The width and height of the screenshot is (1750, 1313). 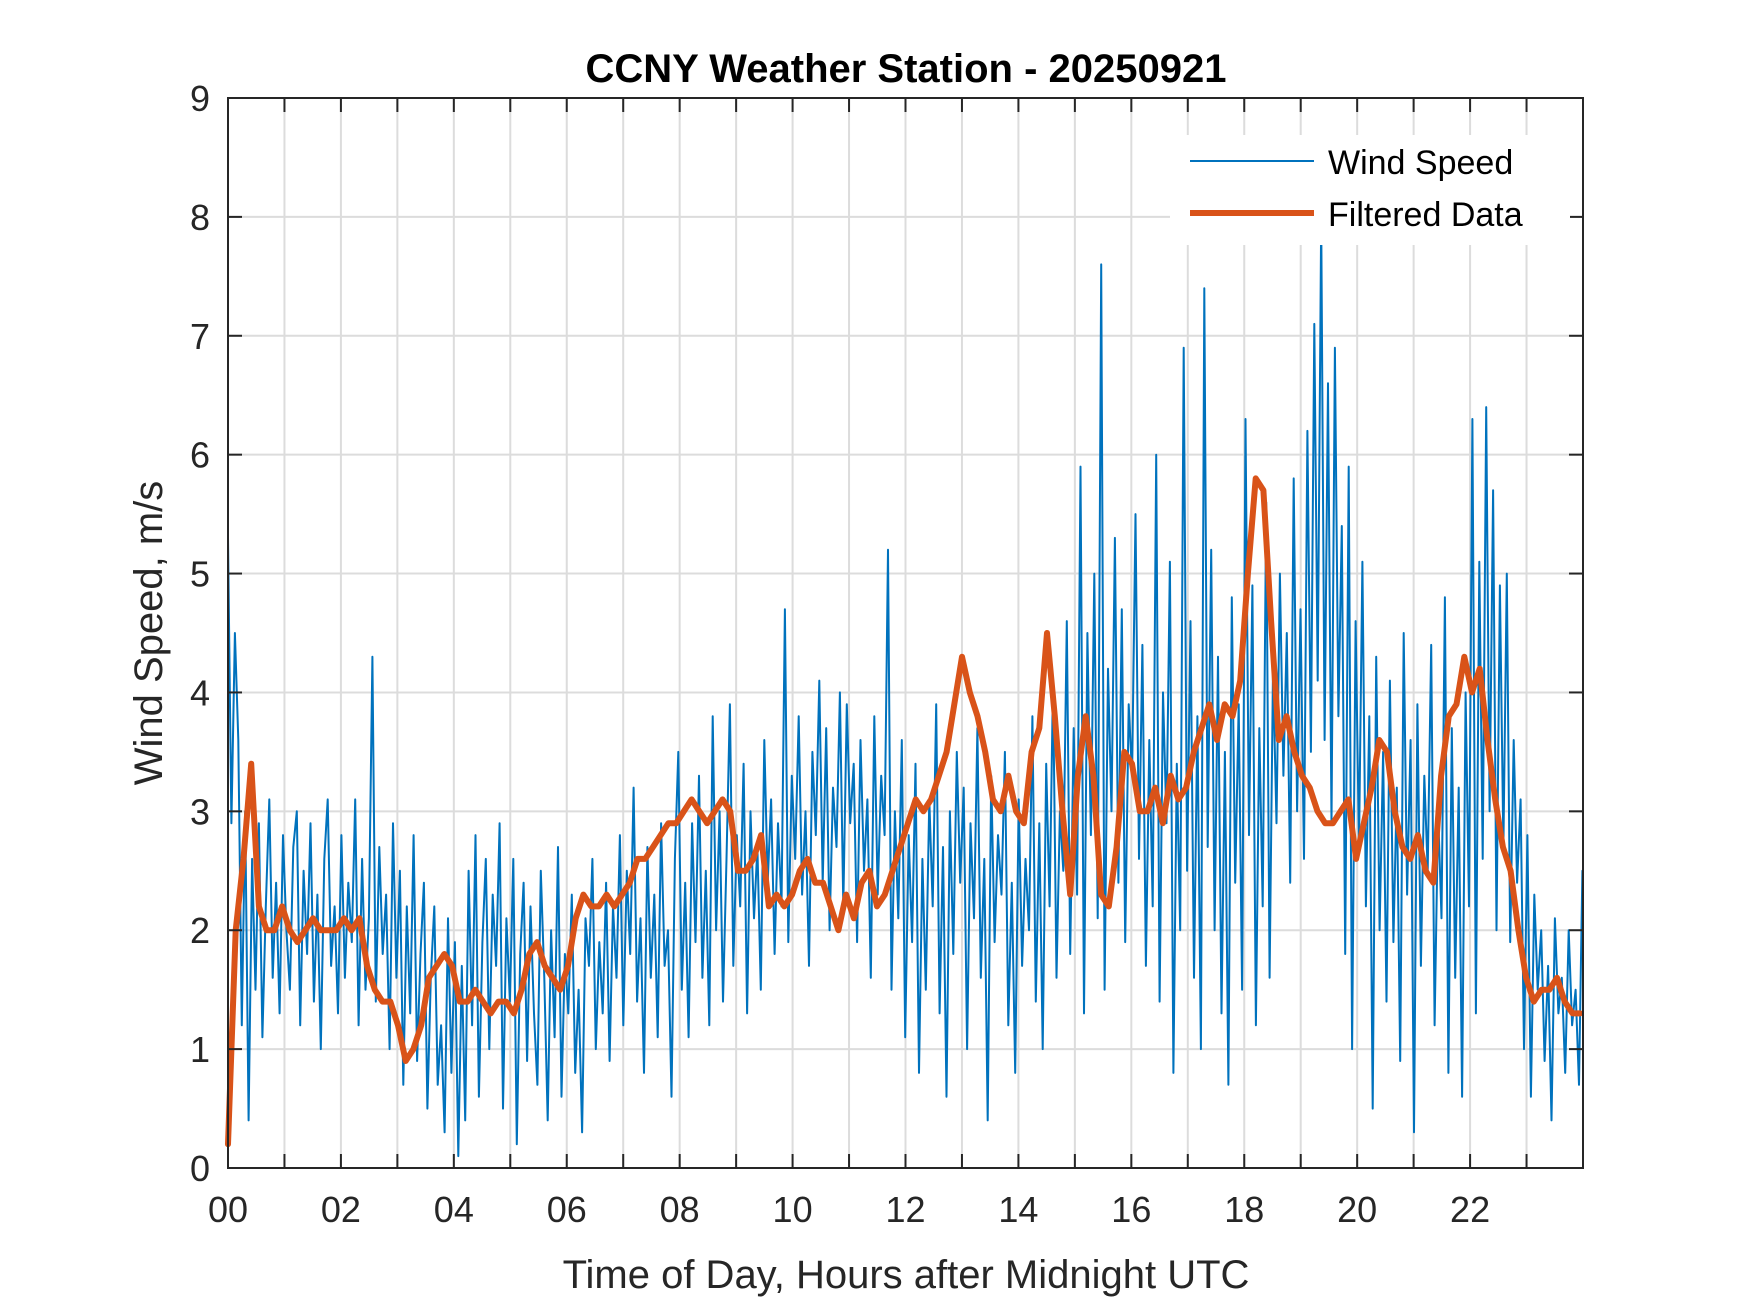 What do you see at coordinates (905, 1209) in the screenshot?
I see `x-tick-label: 12` at bounding box center [905, 1209].